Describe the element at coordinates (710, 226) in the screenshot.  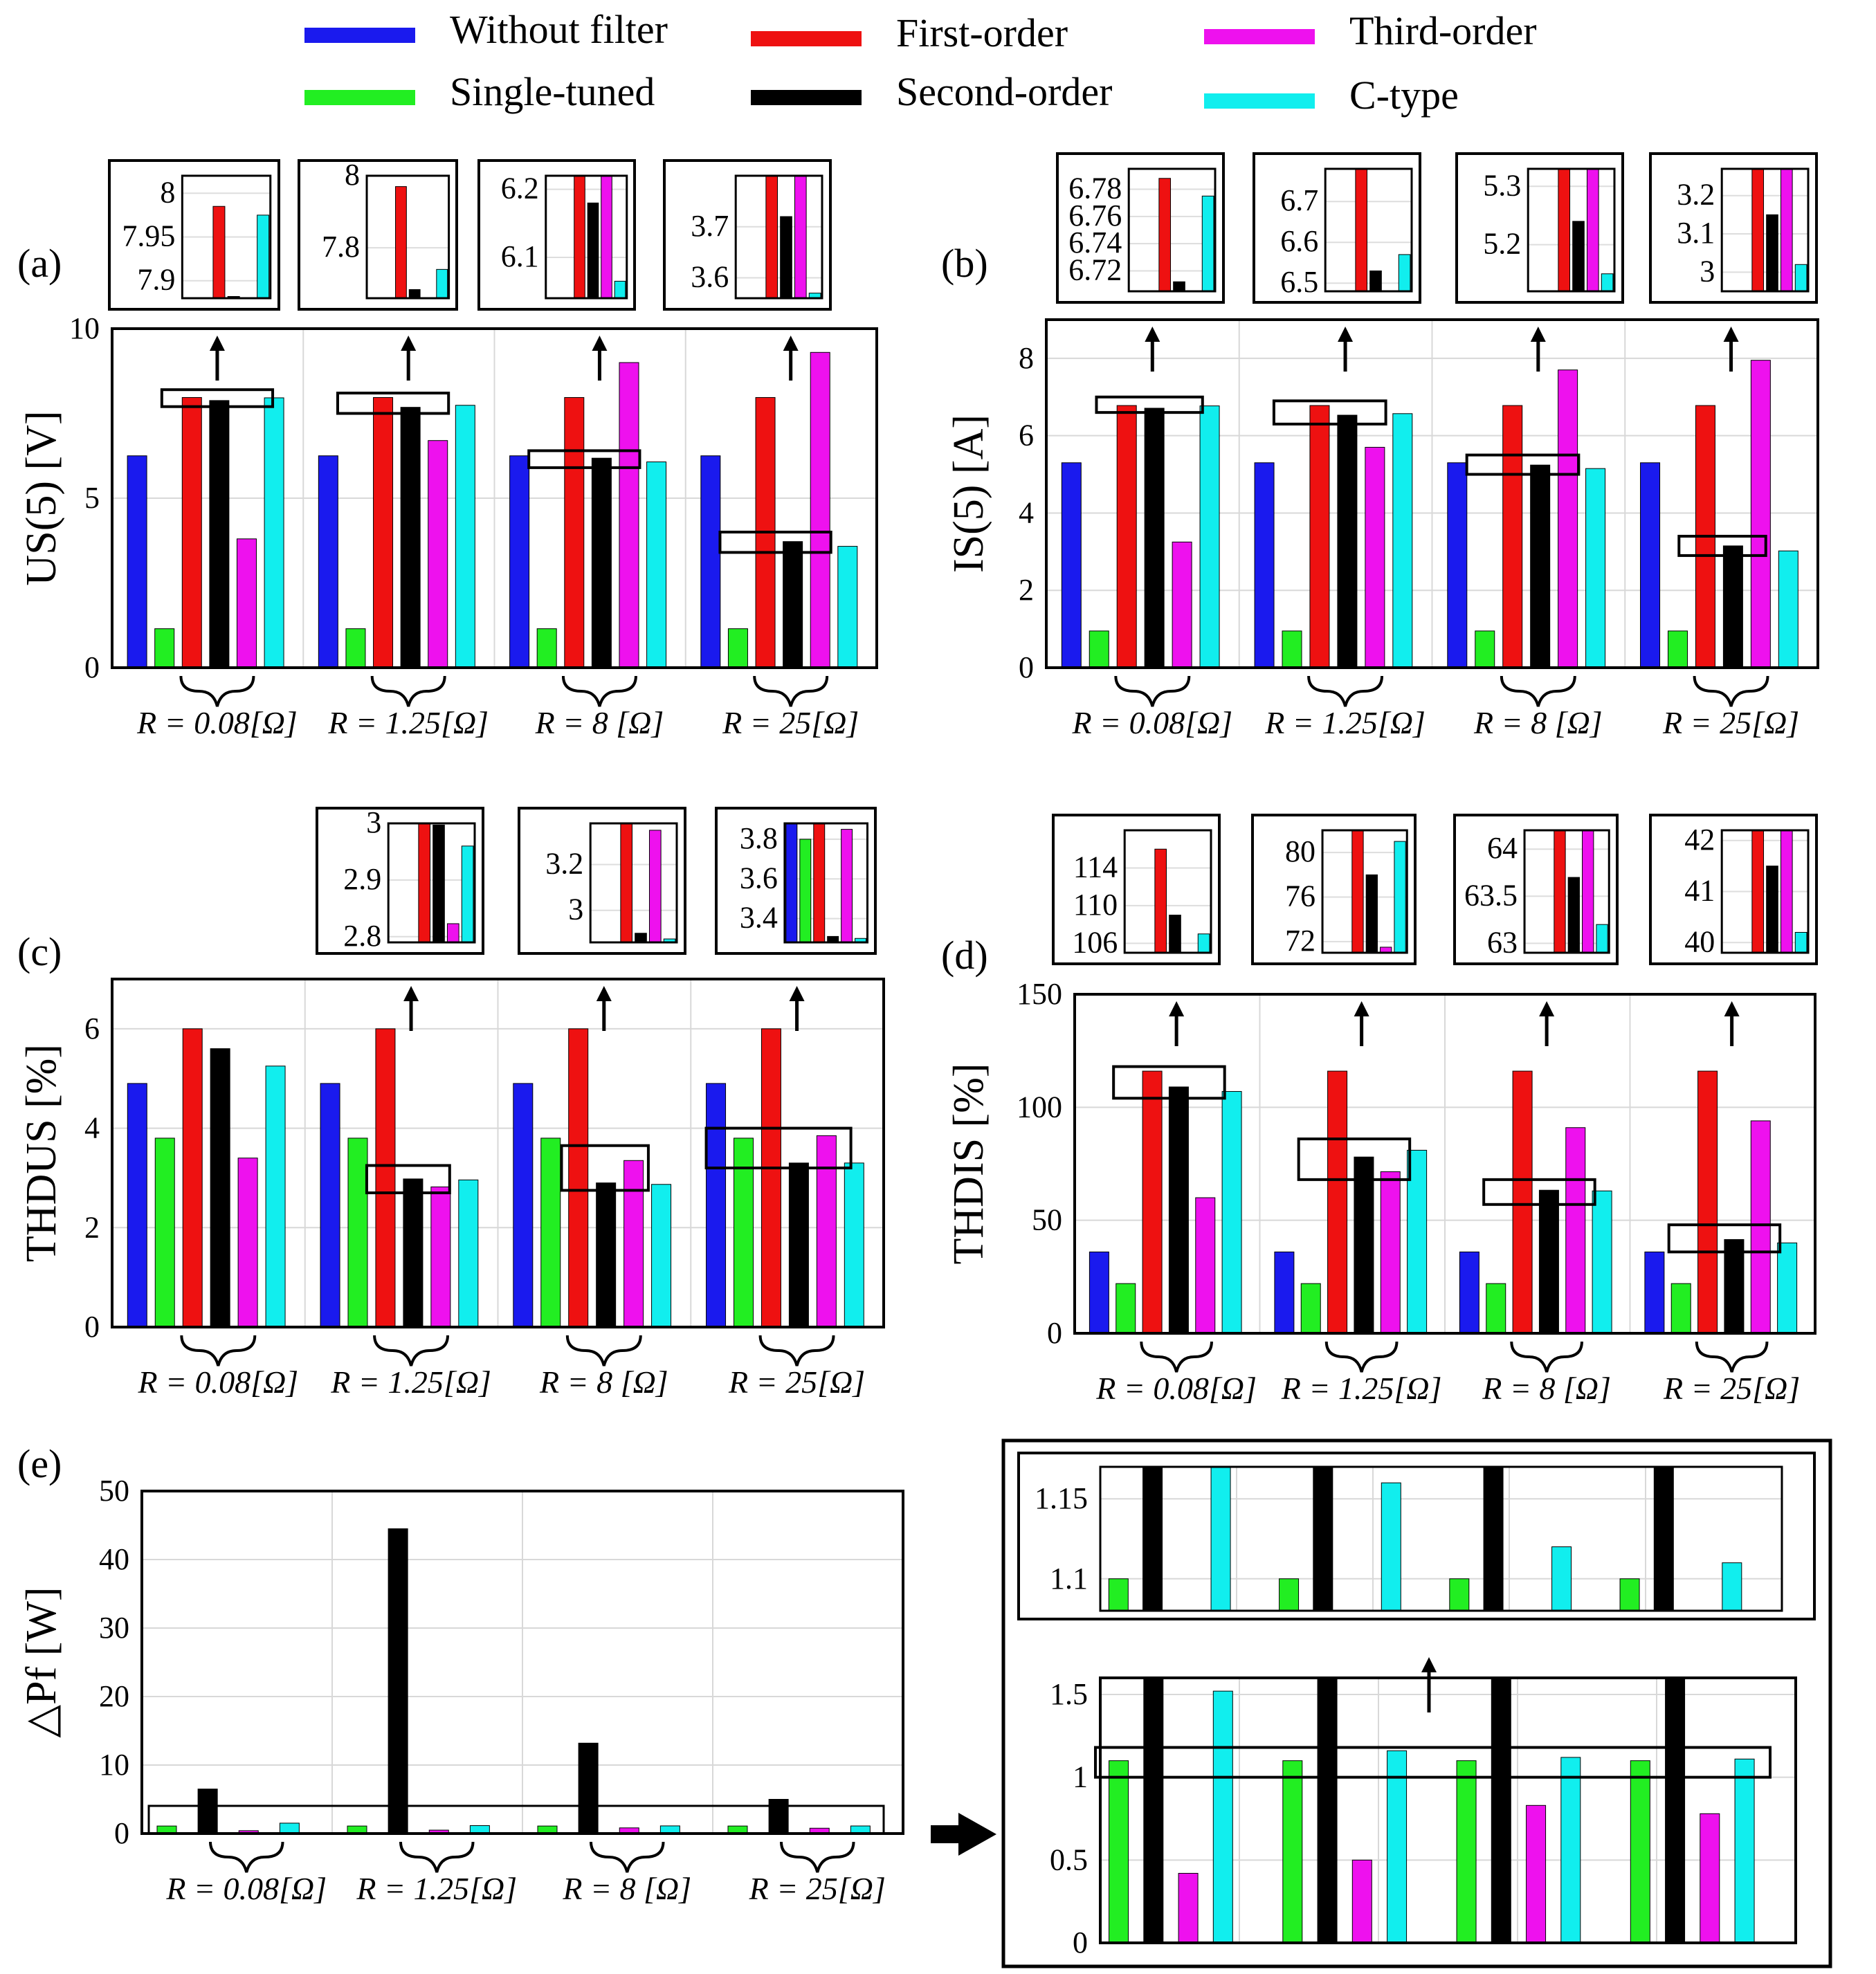
I see `inset-tick-label: 3.7` at that location.